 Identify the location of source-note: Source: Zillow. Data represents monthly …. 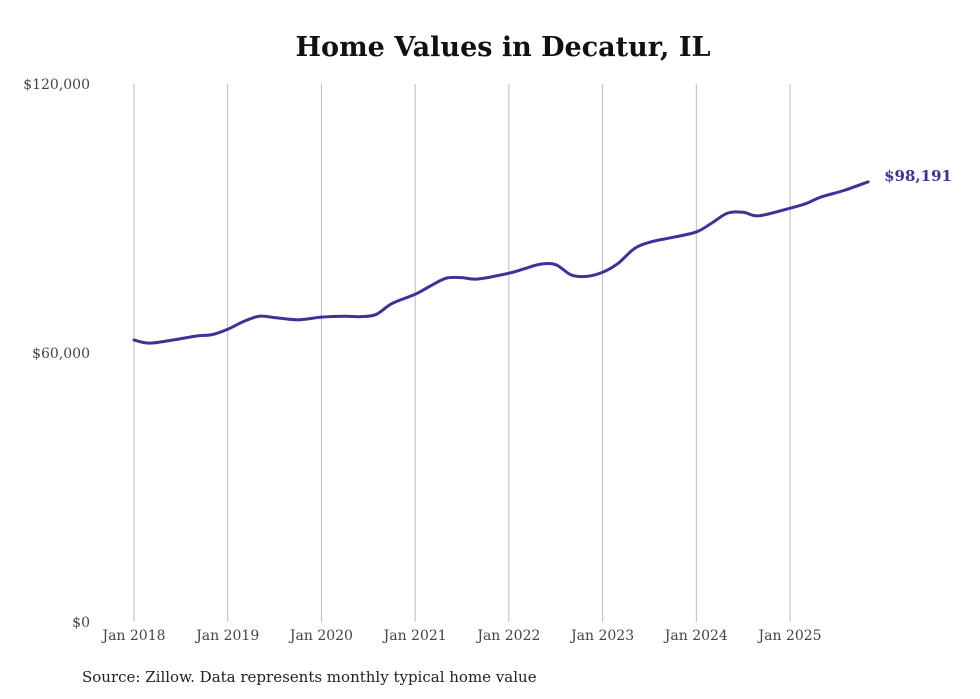
(309, 677).